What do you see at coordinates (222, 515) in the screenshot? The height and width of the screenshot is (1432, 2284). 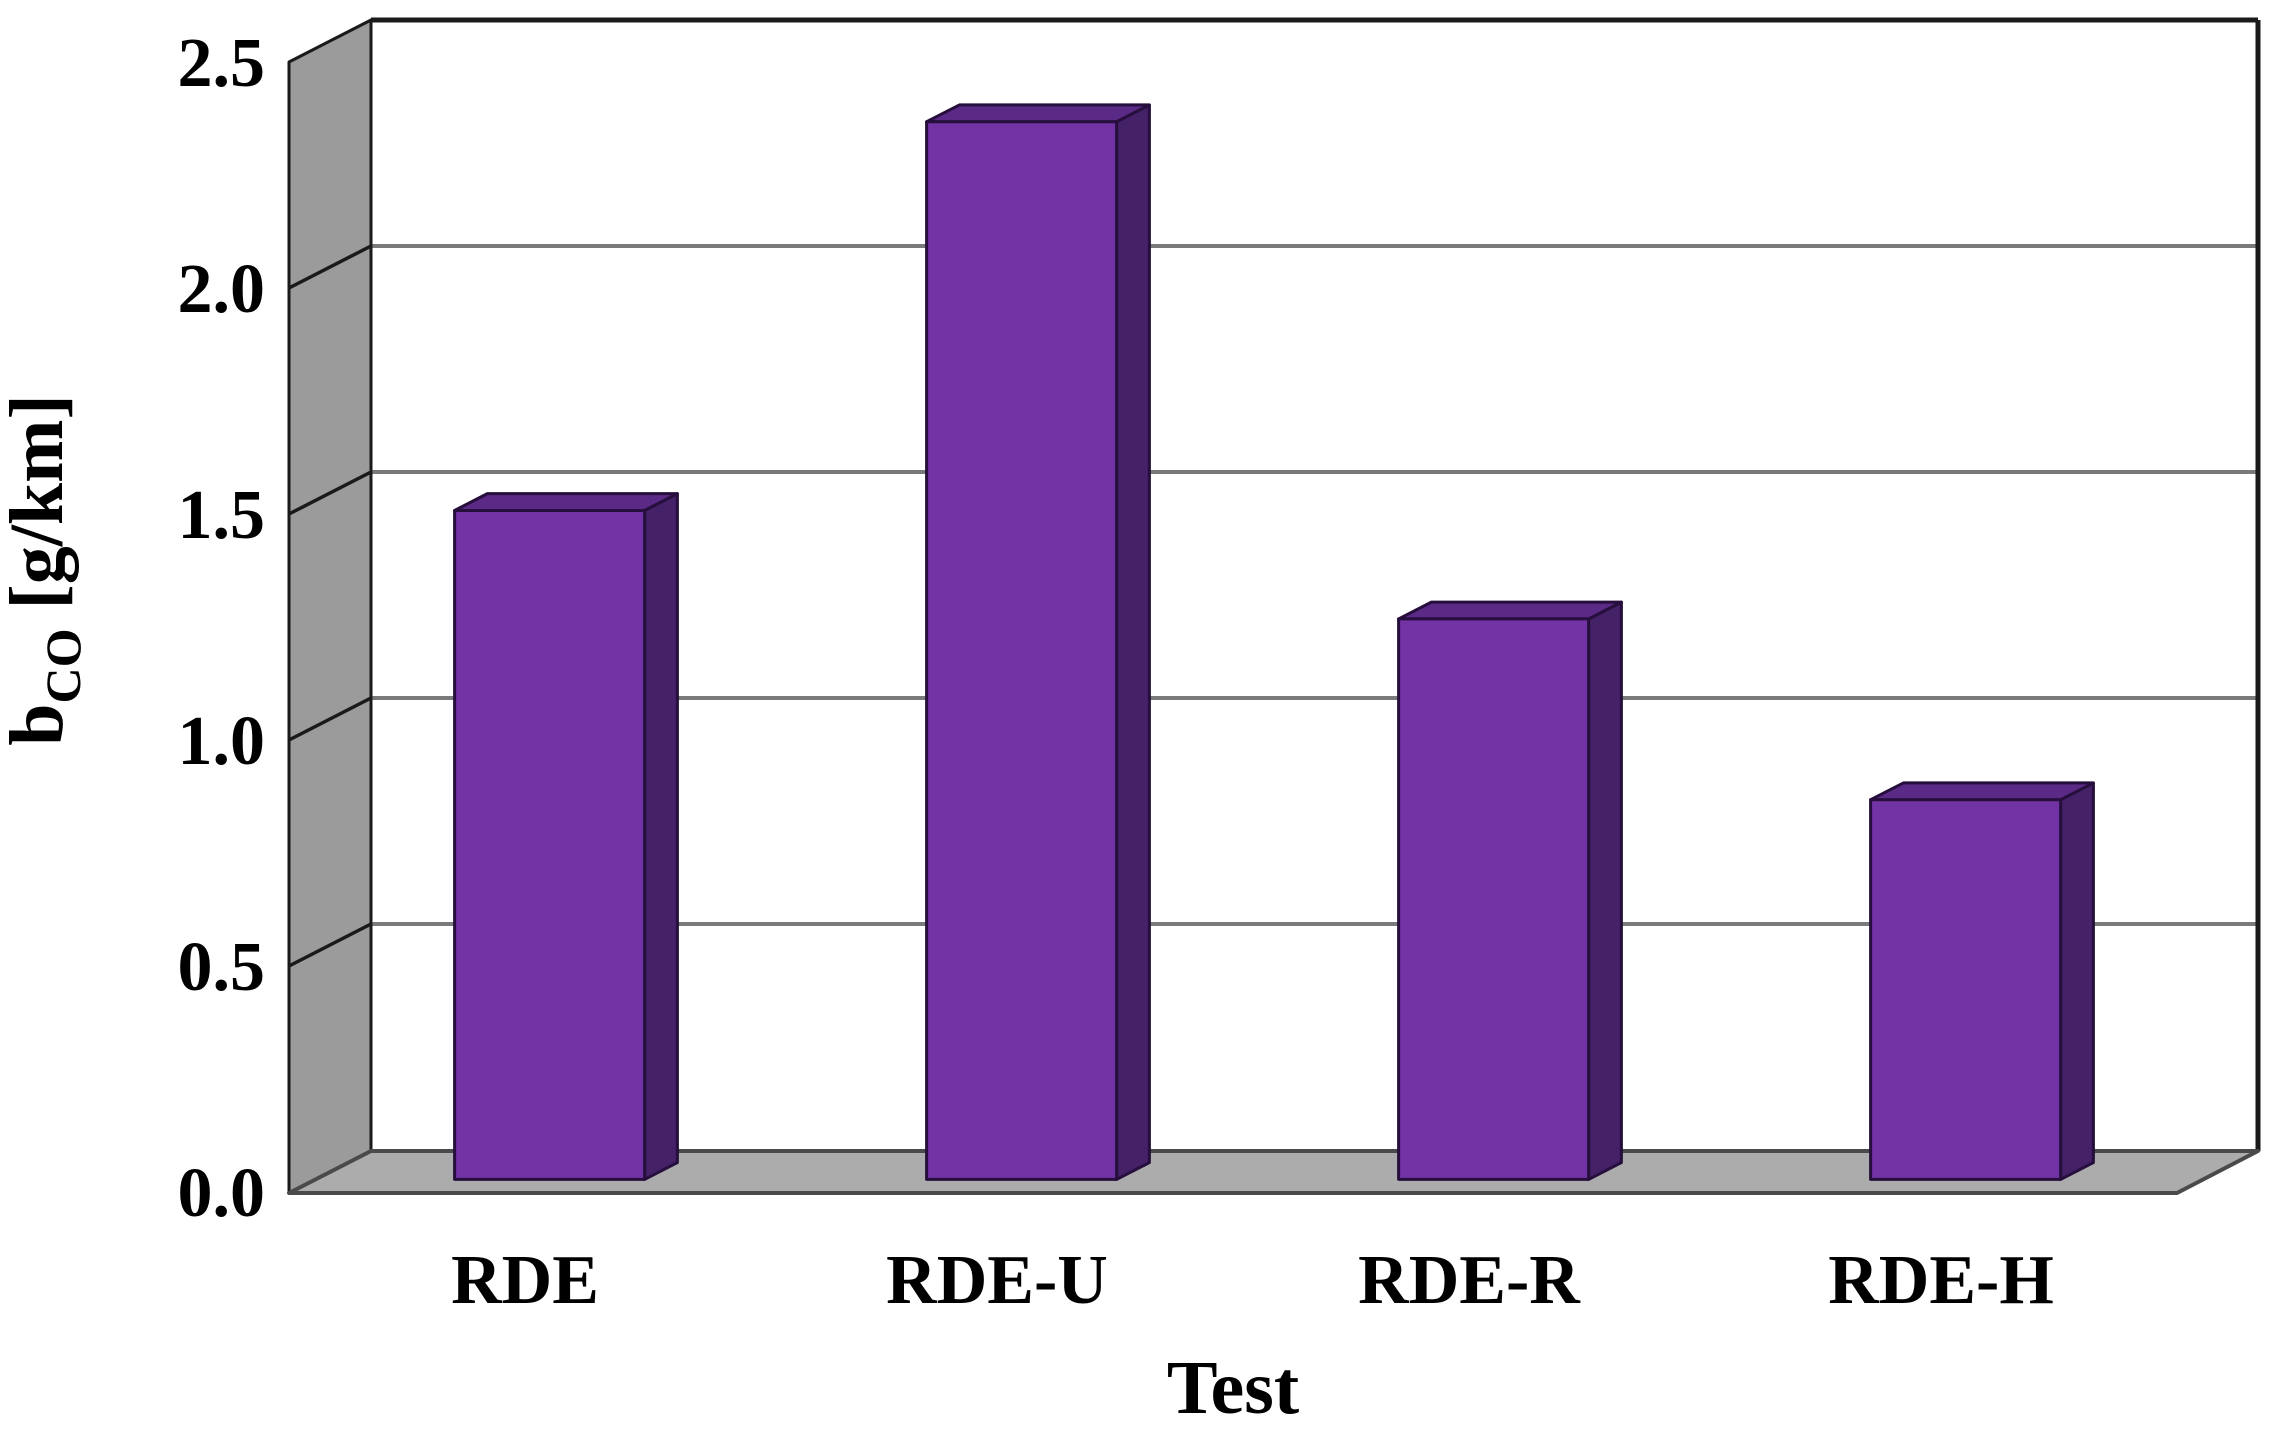 I see `y-tick-label: 1.5` at bounding box center [222, 515].